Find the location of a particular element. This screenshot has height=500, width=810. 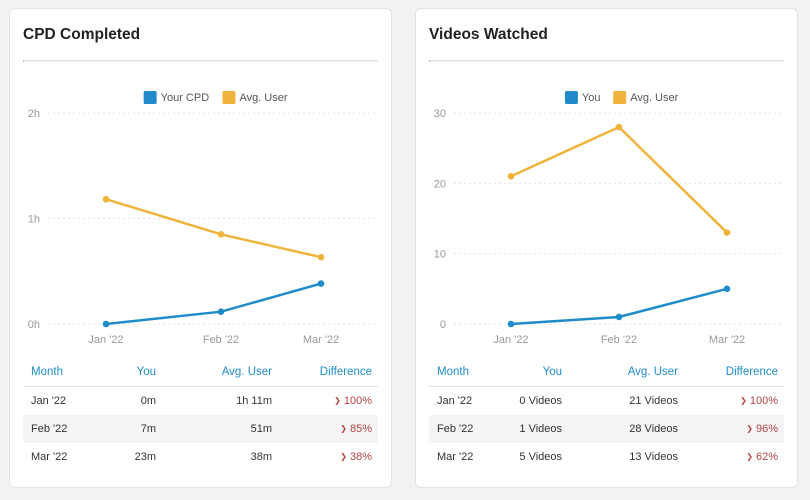

legend-label: You is located at coordinates (591, 98).